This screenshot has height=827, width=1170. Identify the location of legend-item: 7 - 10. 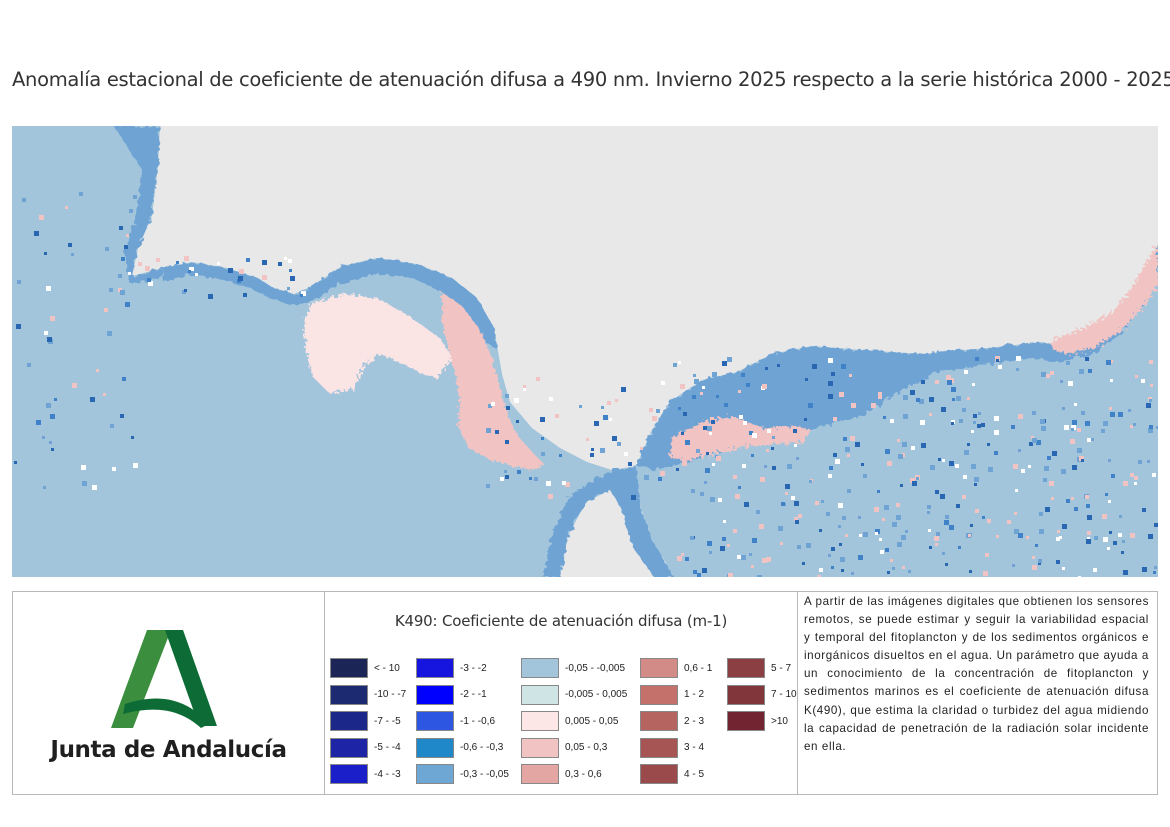
(762, 694).